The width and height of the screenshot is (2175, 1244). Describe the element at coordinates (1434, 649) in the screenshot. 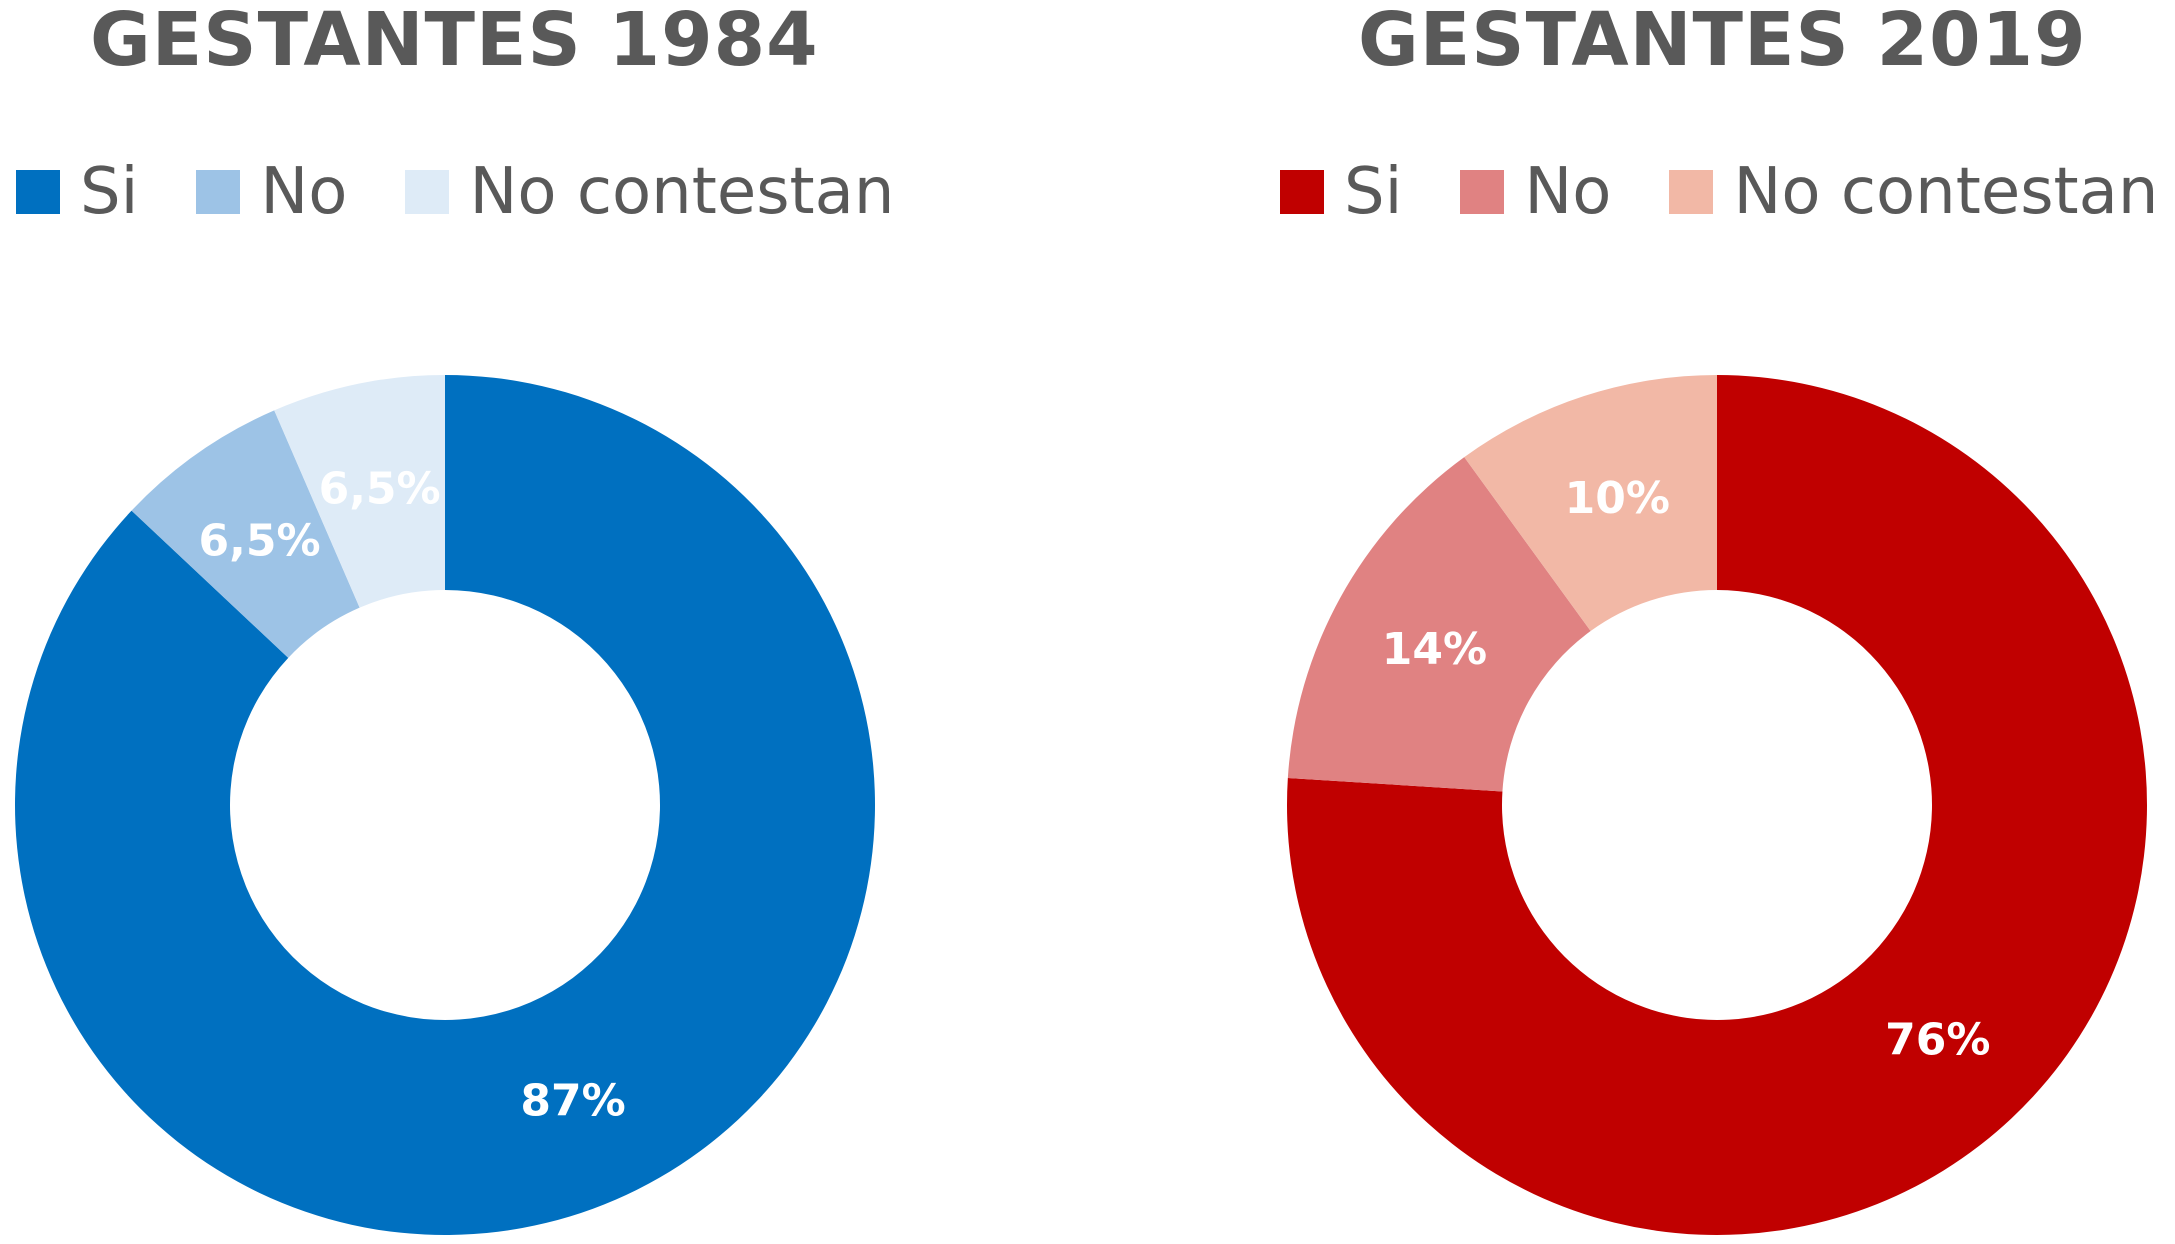

I see `data-label-no: 14%` at that location.